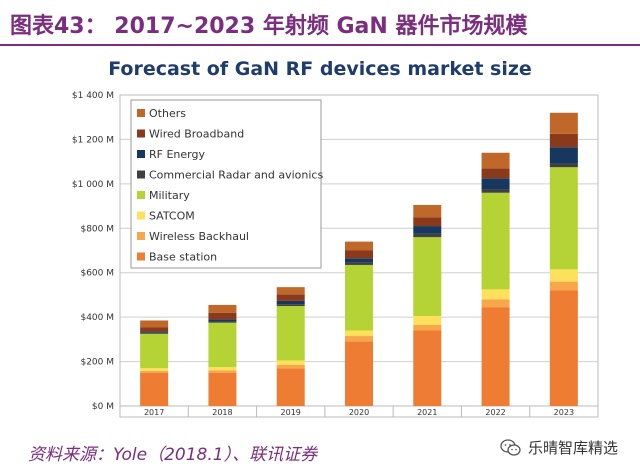 The image size is (640, 471). I want to click on header-bar: 图表43： 2017~2023 年射频 GaN 器件市场规模, so click(320, 23).